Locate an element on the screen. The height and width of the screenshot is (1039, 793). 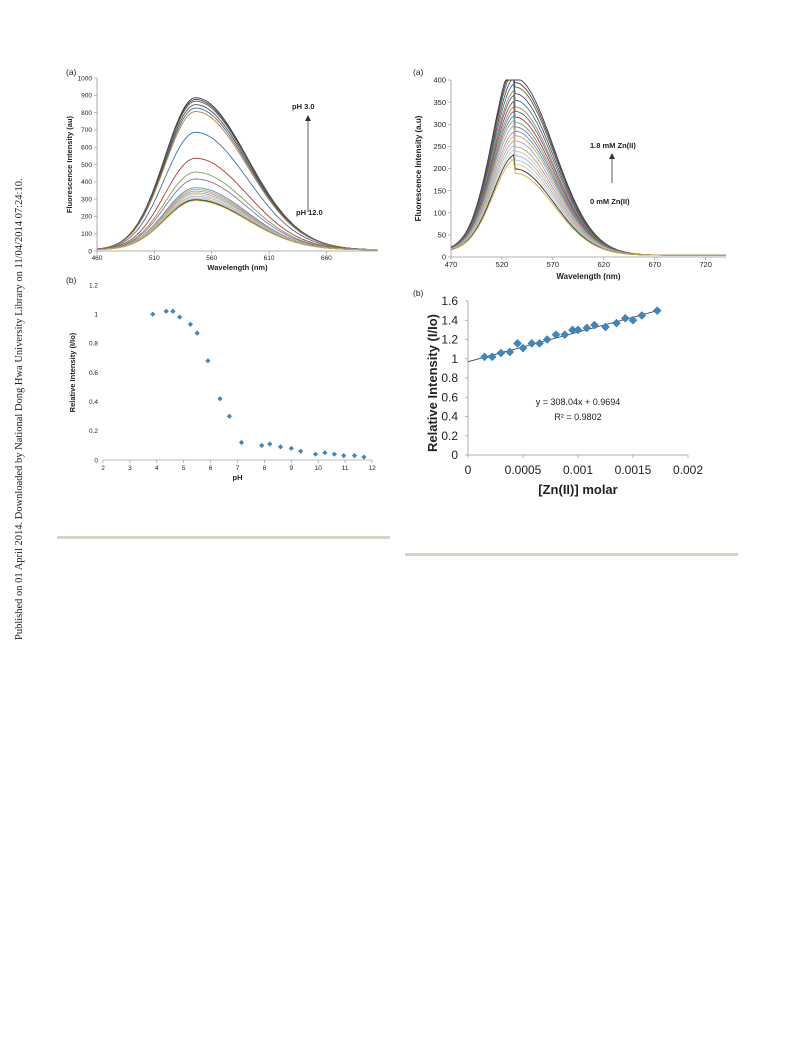
y-tick-label: 0.4 is located at coordinates (449, 417).